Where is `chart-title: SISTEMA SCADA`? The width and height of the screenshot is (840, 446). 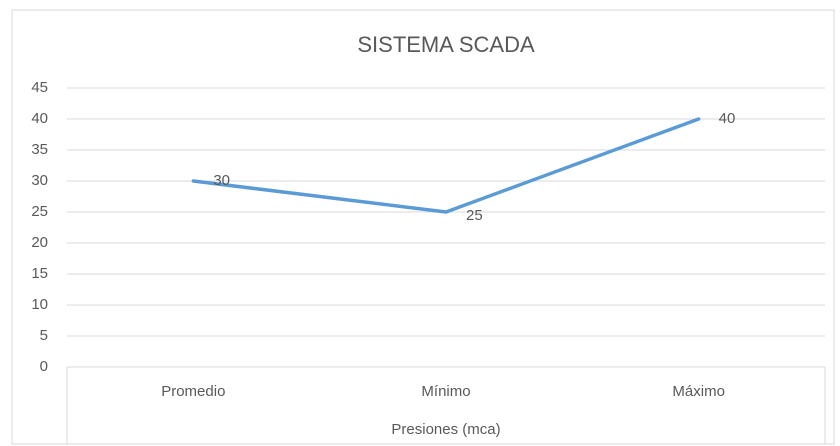 chart-title: SISTEMA SCADA is located at coordinates (446, 44).